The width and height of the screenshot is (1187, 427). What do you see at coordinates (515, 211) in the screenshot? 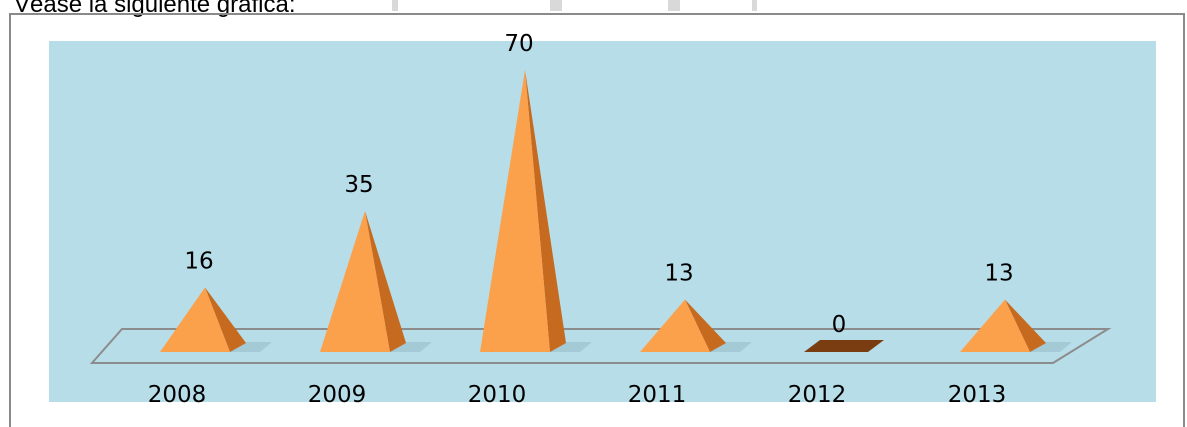
I see `bar-2010` at bounding box center [515, 211].